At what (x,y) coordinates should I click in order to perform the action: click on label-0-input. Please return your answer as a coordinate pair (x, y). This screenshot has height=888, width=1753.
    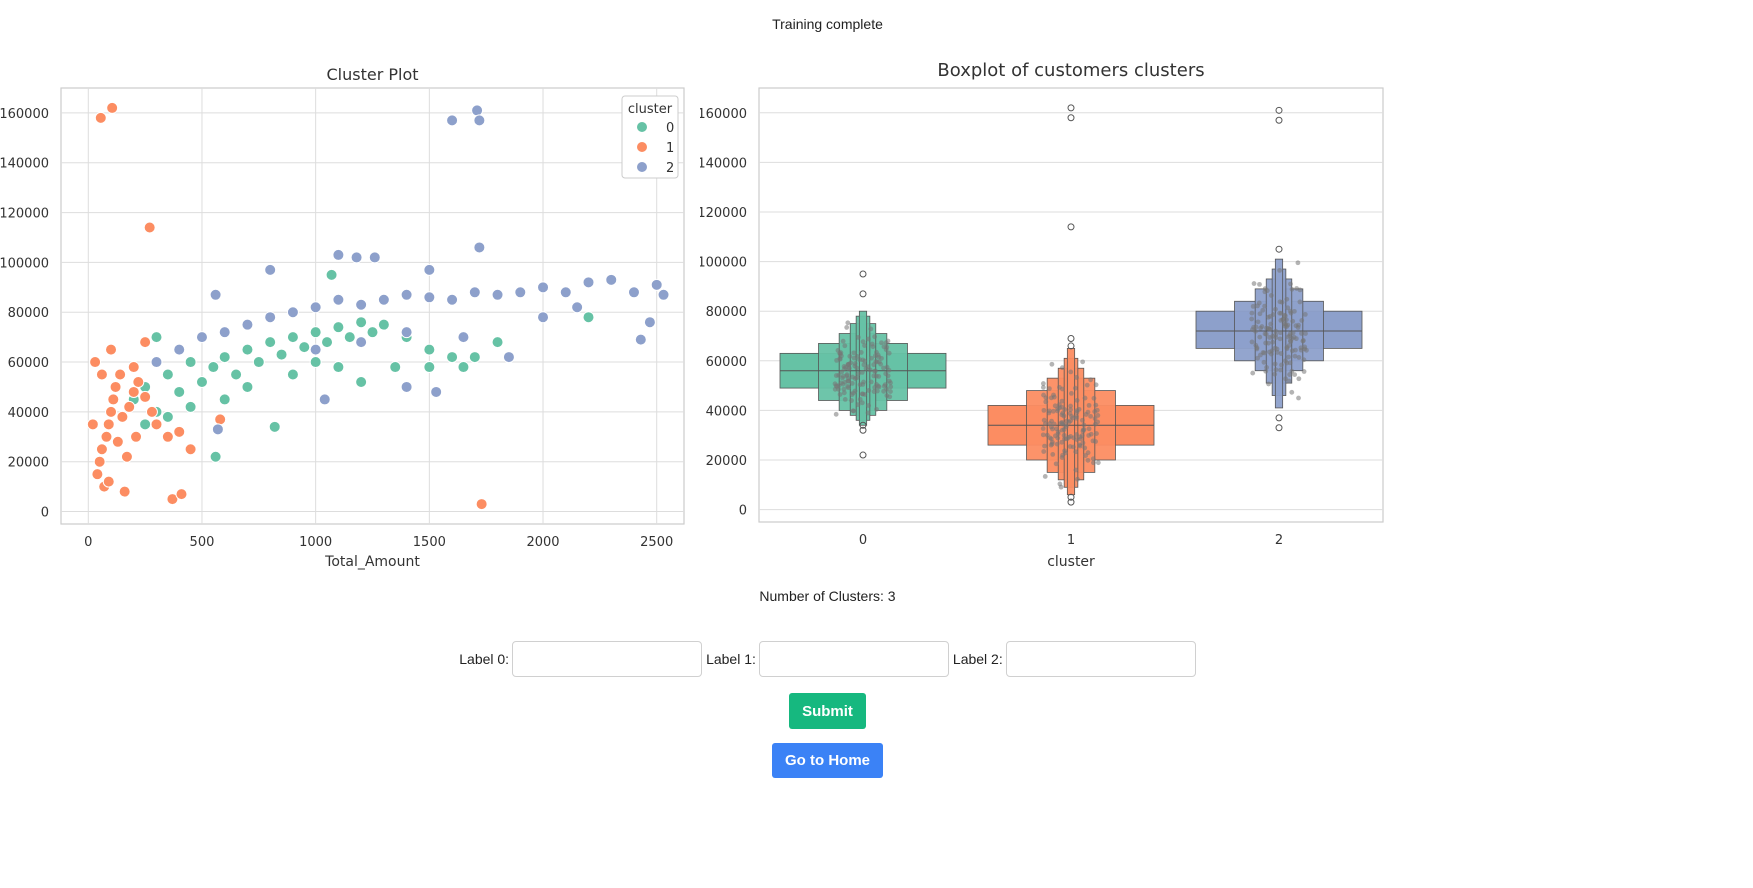
    Looking at the image, I should click on (607, 659).